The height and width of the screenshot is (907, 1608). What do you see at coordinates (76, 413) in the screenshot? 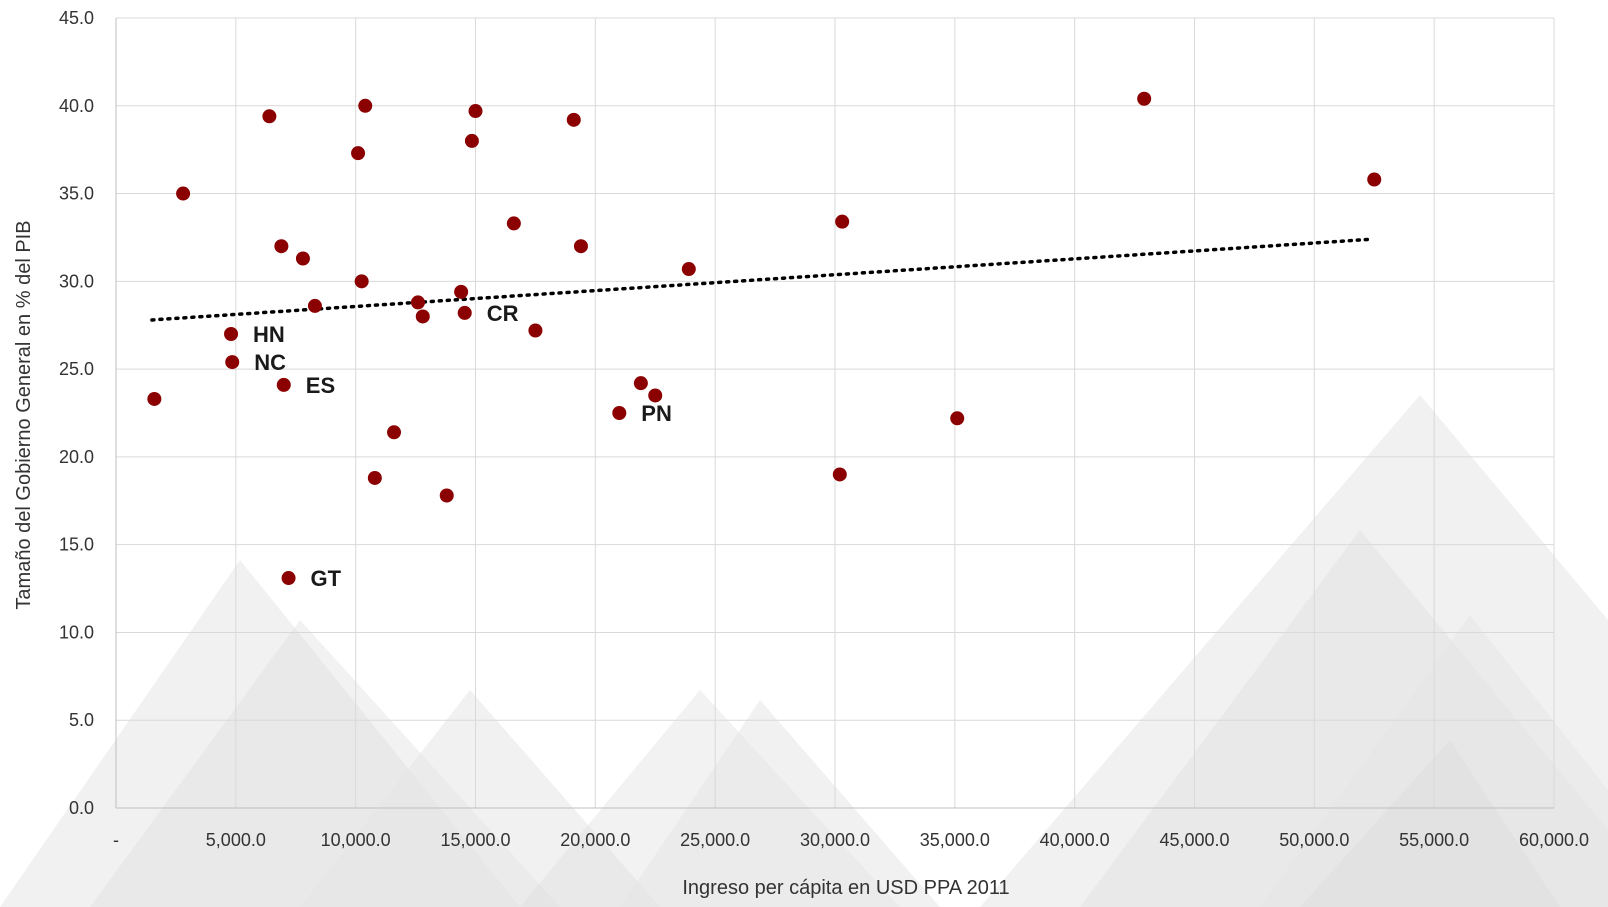
I see `y-axis-tick-labels: 0.0 5.0 10.0 15.0 20.0 25.0 30.0 35.0 40.0 45.0` at bounding box center [76, 413].